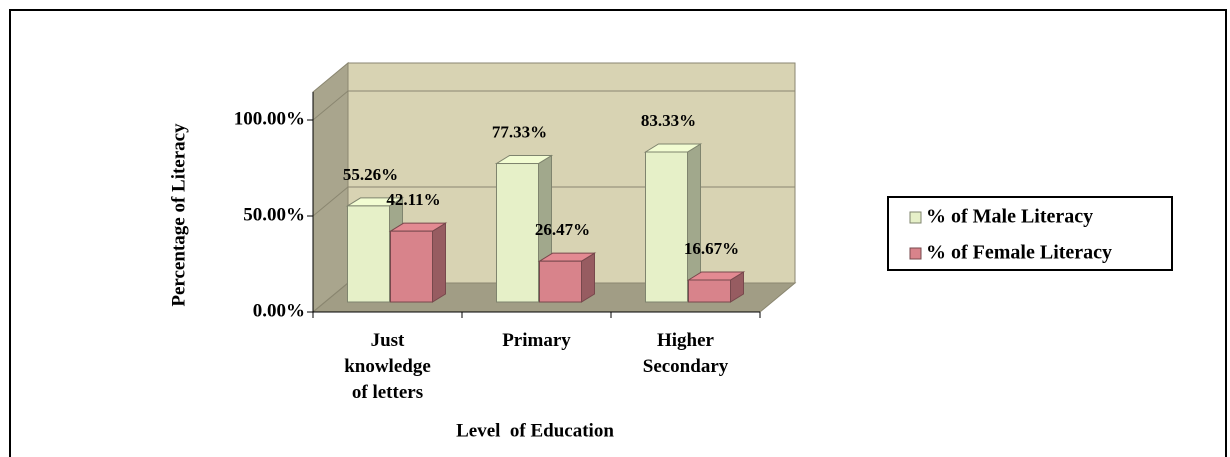  What do you see at coordinates (274, 214) in the screenshot?
I see `y-tick-label: 50.00%` at bounding box center [274, 214].